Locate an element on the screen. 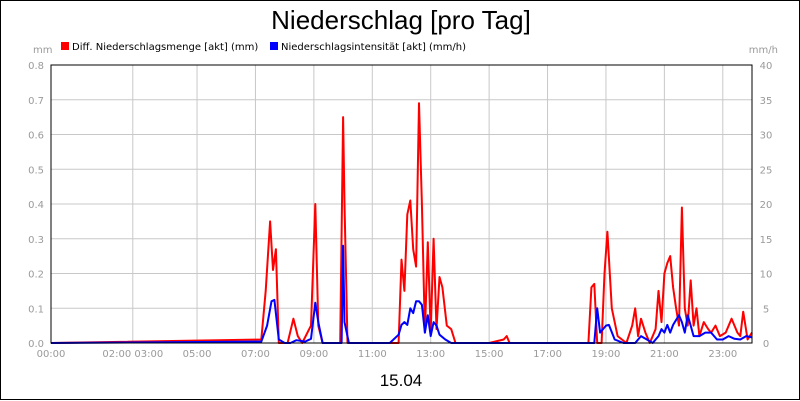 Image resolution: width=800 pixels, height=401 pixels. x-tick-label: 15:00 is located at coordinates (489, 354).